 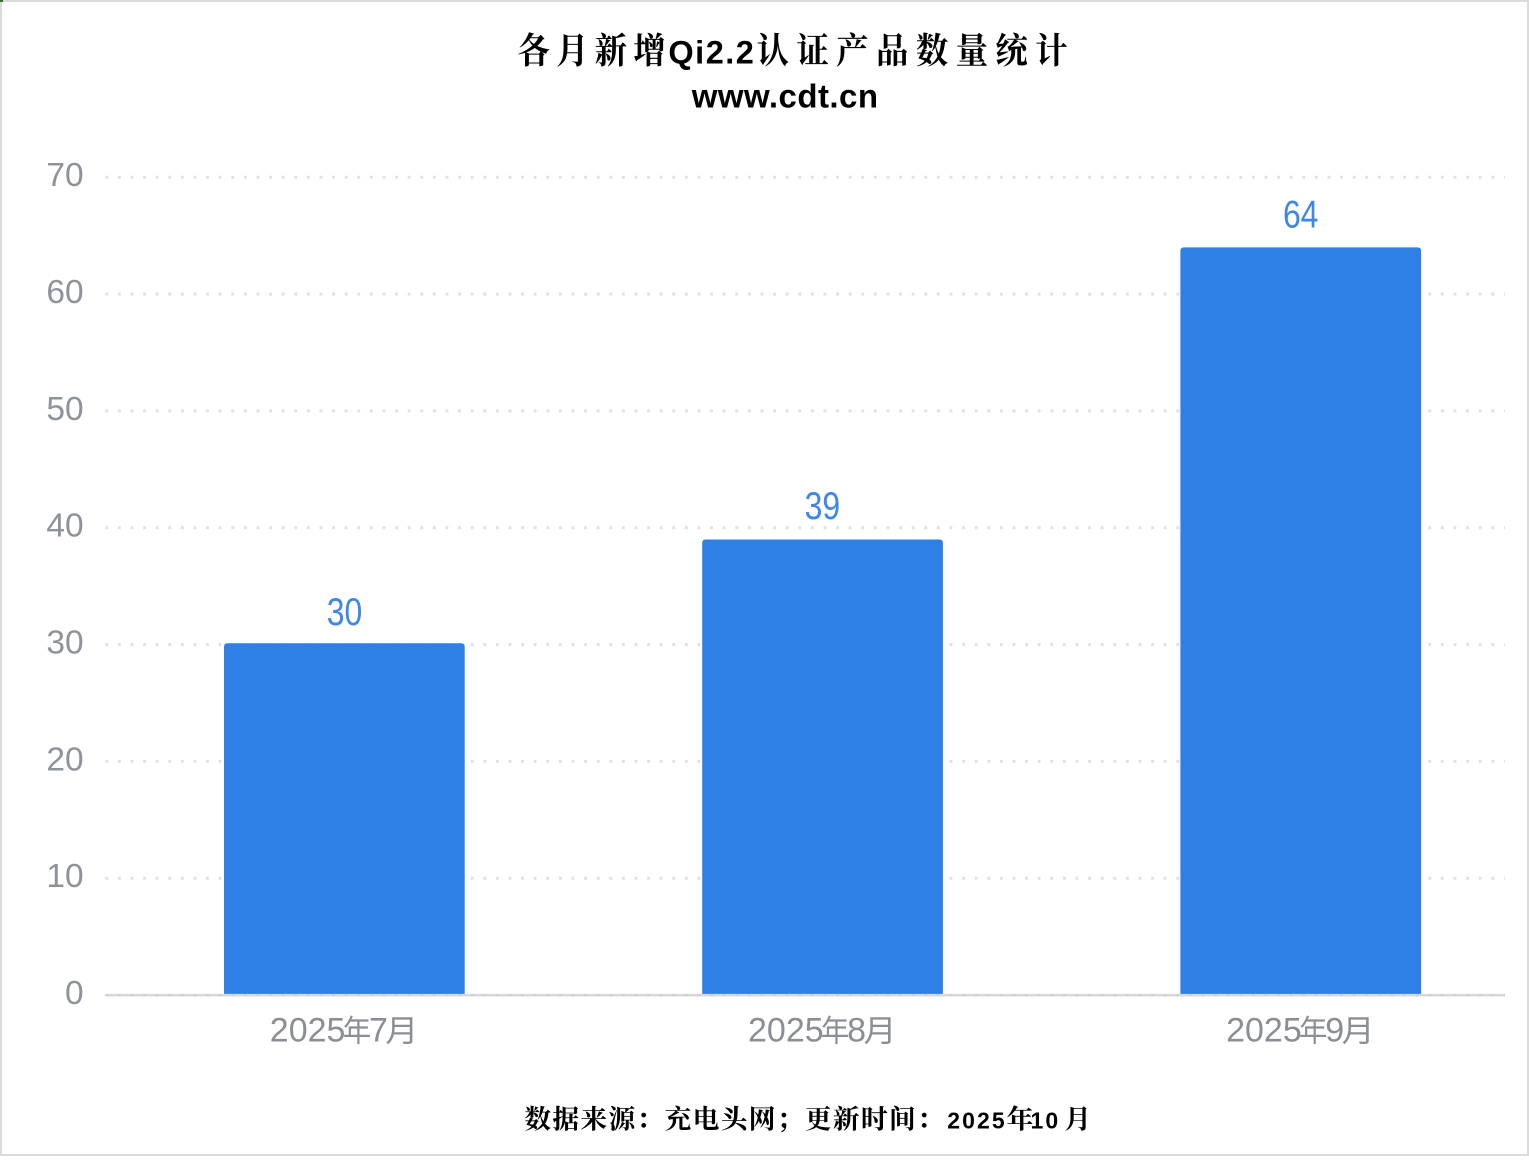 What do you see at coordinates (1334, 1031) in the screenshot?
I see `svg-text: 9` at bounding box center [1334, 1031].